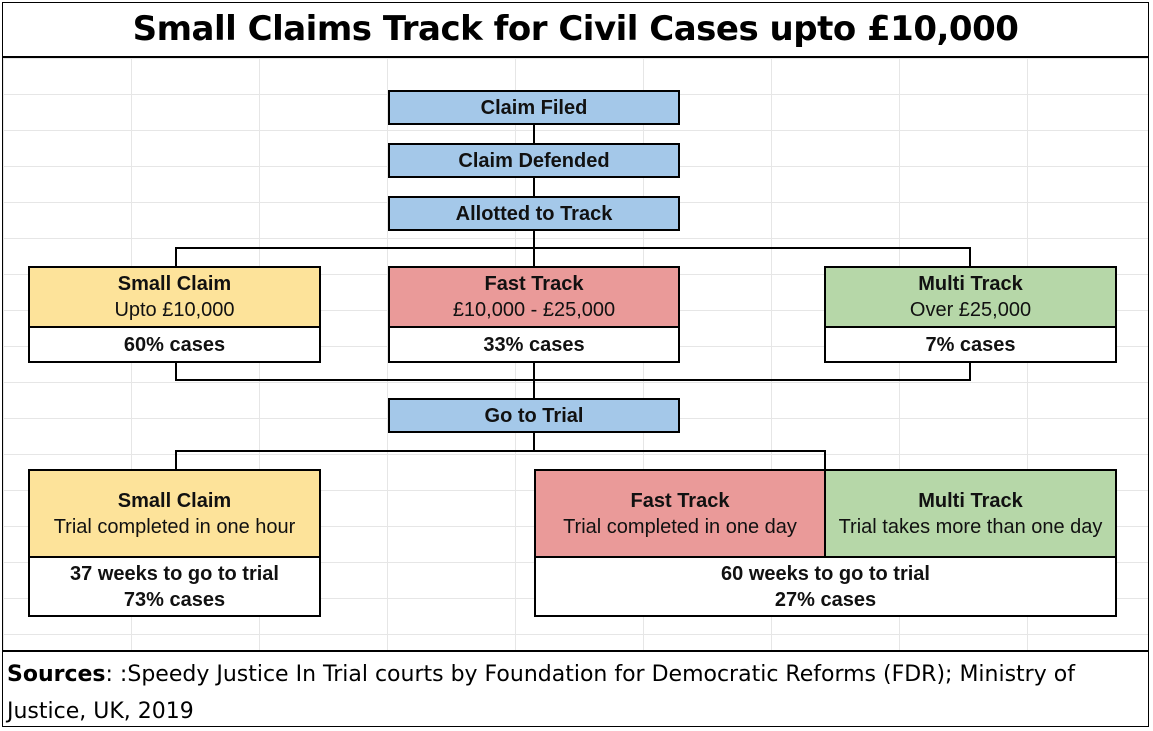 Image resolution: width=1153 pixels, height=731 pixels. Describe the element at coordinates (970, 297) in the screenshot. I see `multi-track-box: Multi Track Over £25,000` at that location.